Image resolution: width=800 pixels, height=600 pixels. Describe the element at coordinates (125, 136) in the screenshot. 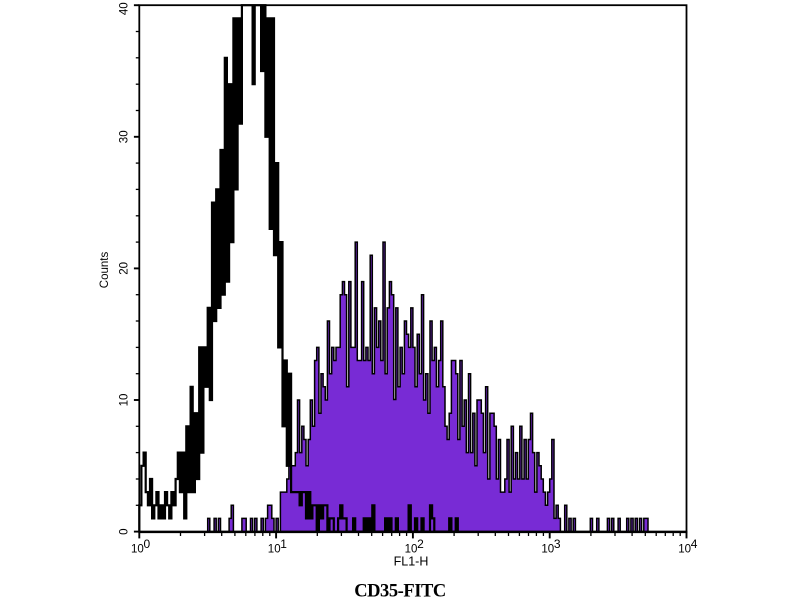

I see `svg-text: 30` at that location.